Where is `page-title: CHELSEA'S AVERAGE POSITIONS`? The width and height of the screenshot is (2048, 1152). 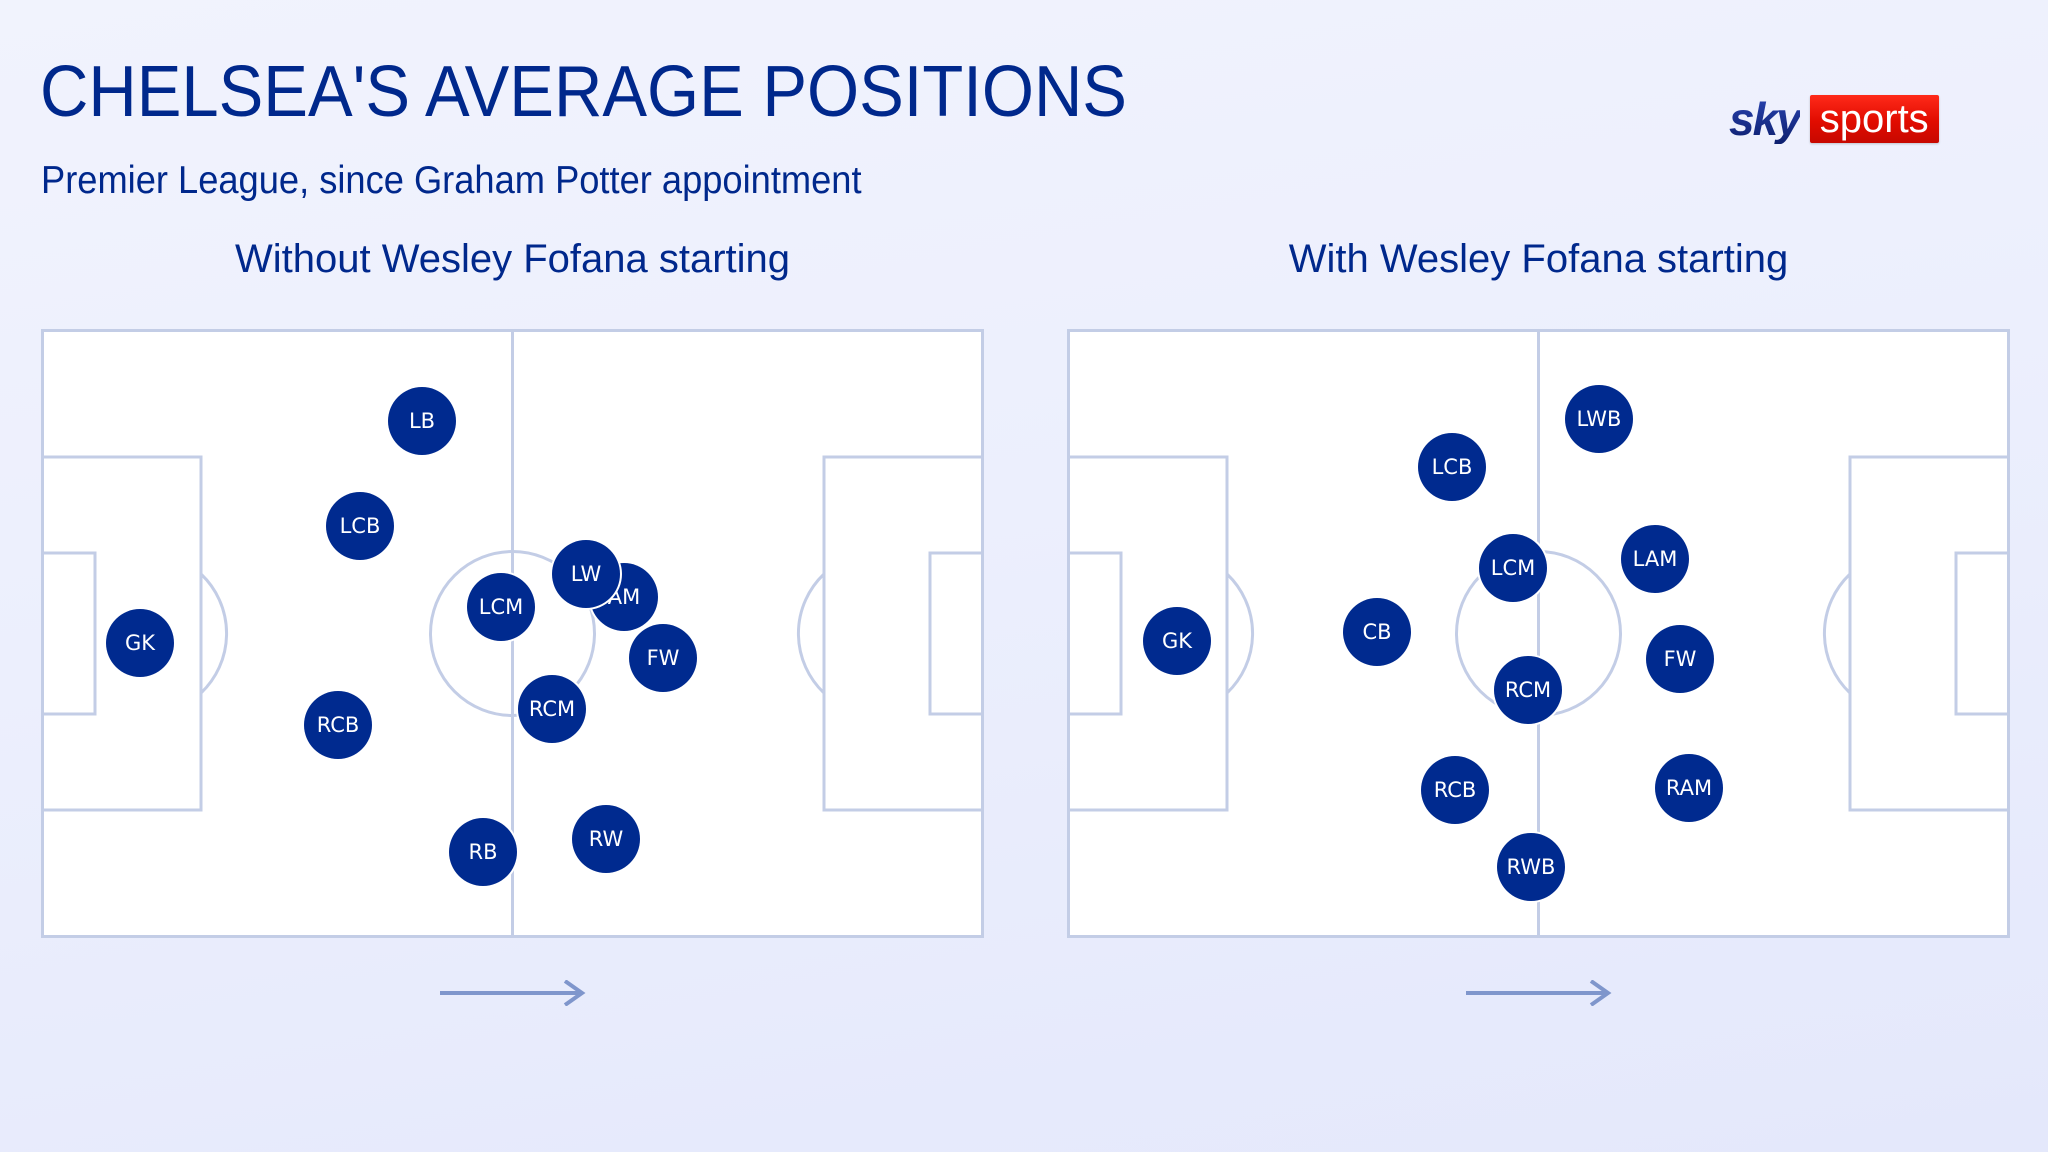
page-title: CHELSEA'S AVERAGE POSITIONS is located at coordinates (583, 92).